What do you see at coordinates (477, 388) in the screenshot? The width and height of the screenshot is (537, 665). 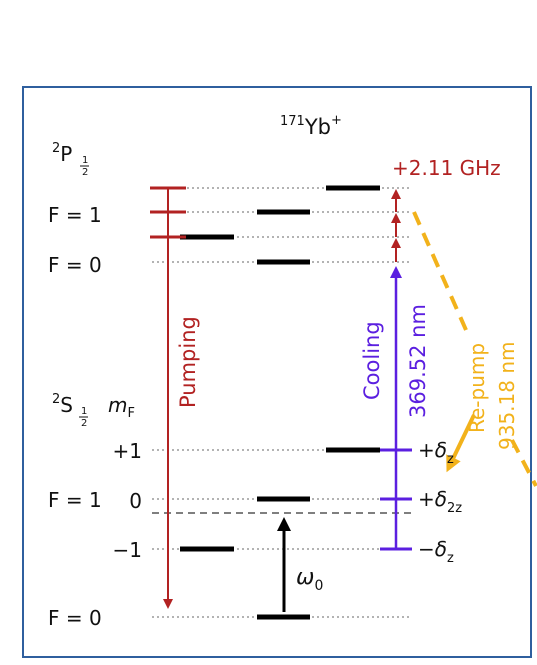 I see `repump-label: Re-pump` at bounding box center [477, 388].